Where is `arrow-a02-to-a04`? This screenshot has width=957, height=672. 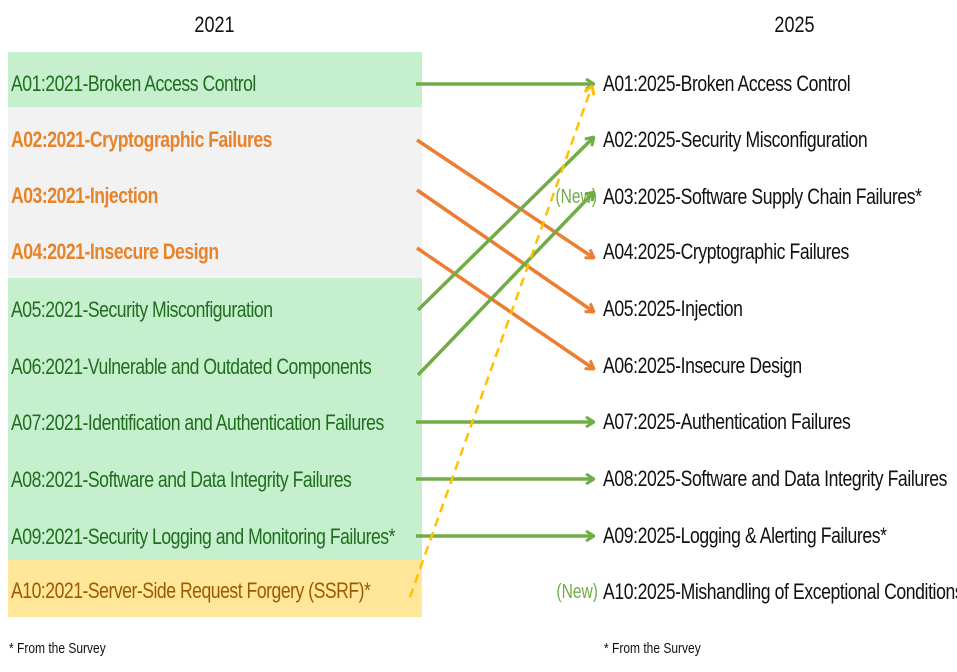 arrow-a02-to-a04 is located at coordinates (505, 198).